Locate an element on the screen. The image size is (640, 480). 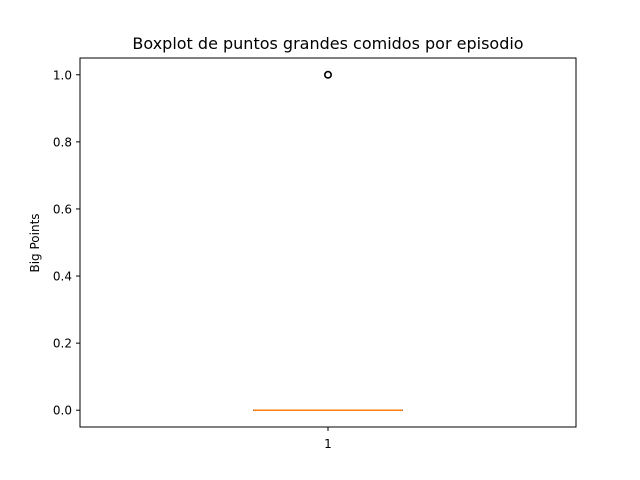
x-tick-label: 1 is located at coordinates (328, 444).